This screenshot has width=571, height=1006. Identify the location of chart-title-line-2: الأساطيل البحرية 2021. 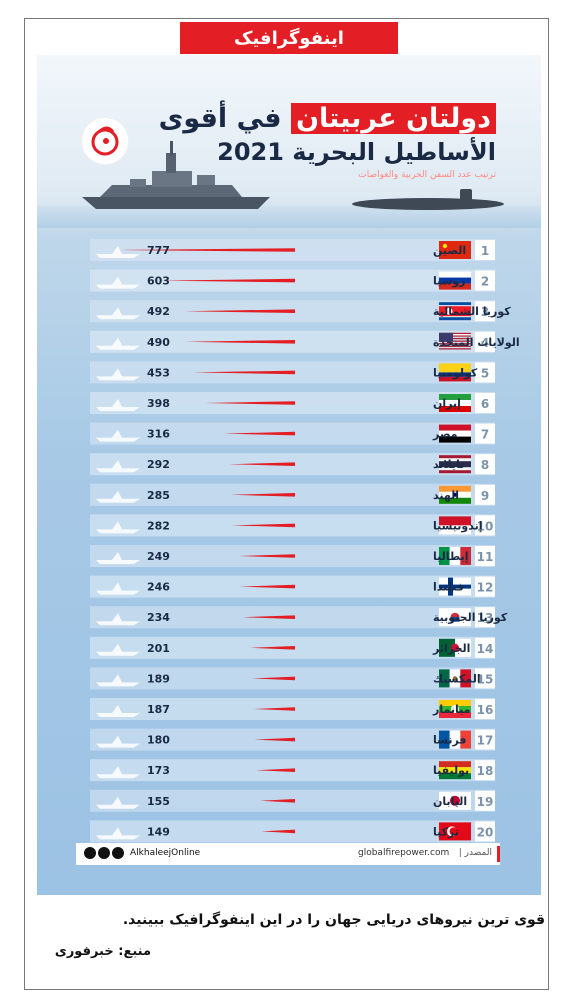
(356, 152).